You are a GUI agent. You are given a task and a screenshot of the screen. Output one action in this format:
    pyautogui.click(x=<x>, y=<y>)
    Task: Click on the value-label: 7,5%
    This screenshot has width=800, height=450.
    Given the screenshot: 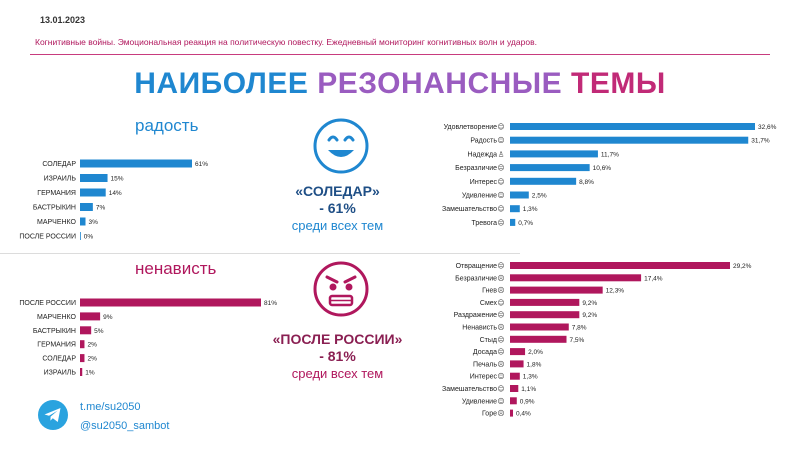 What is the action you would take?
    pyautogui.click(x=577, y=340)
    